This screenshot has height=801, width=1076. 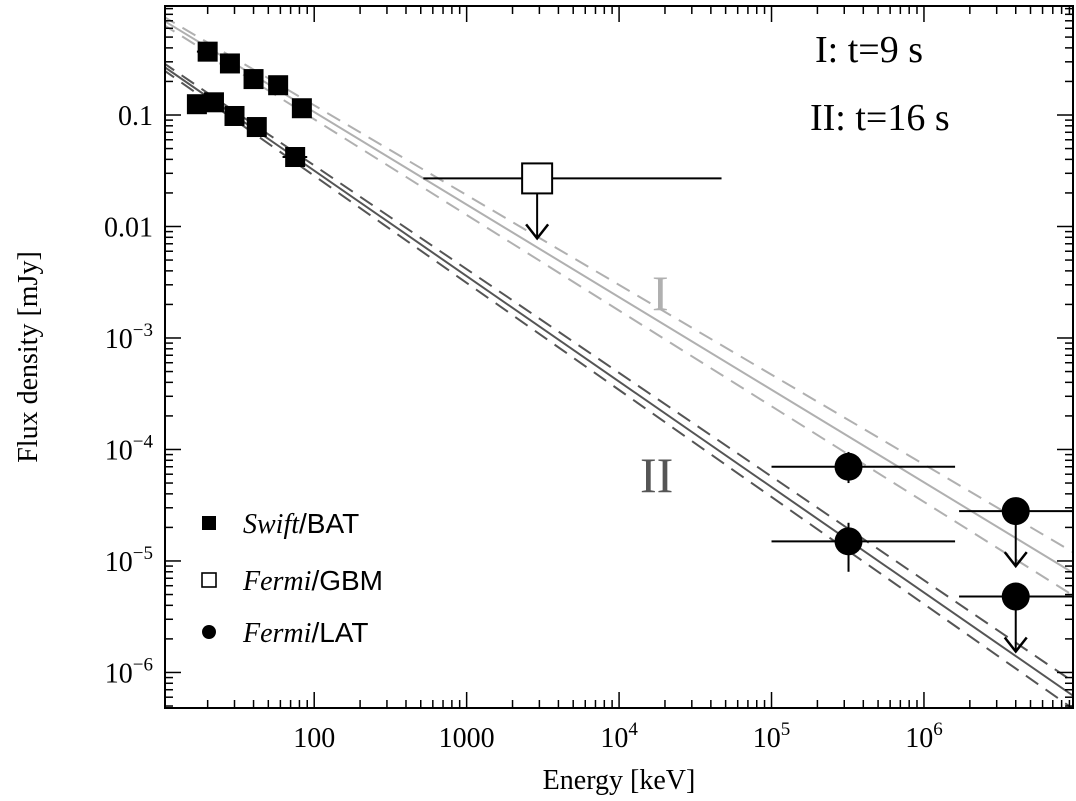 I want to click on x-tick-label-1: 1000, so click(x=467, y=738).